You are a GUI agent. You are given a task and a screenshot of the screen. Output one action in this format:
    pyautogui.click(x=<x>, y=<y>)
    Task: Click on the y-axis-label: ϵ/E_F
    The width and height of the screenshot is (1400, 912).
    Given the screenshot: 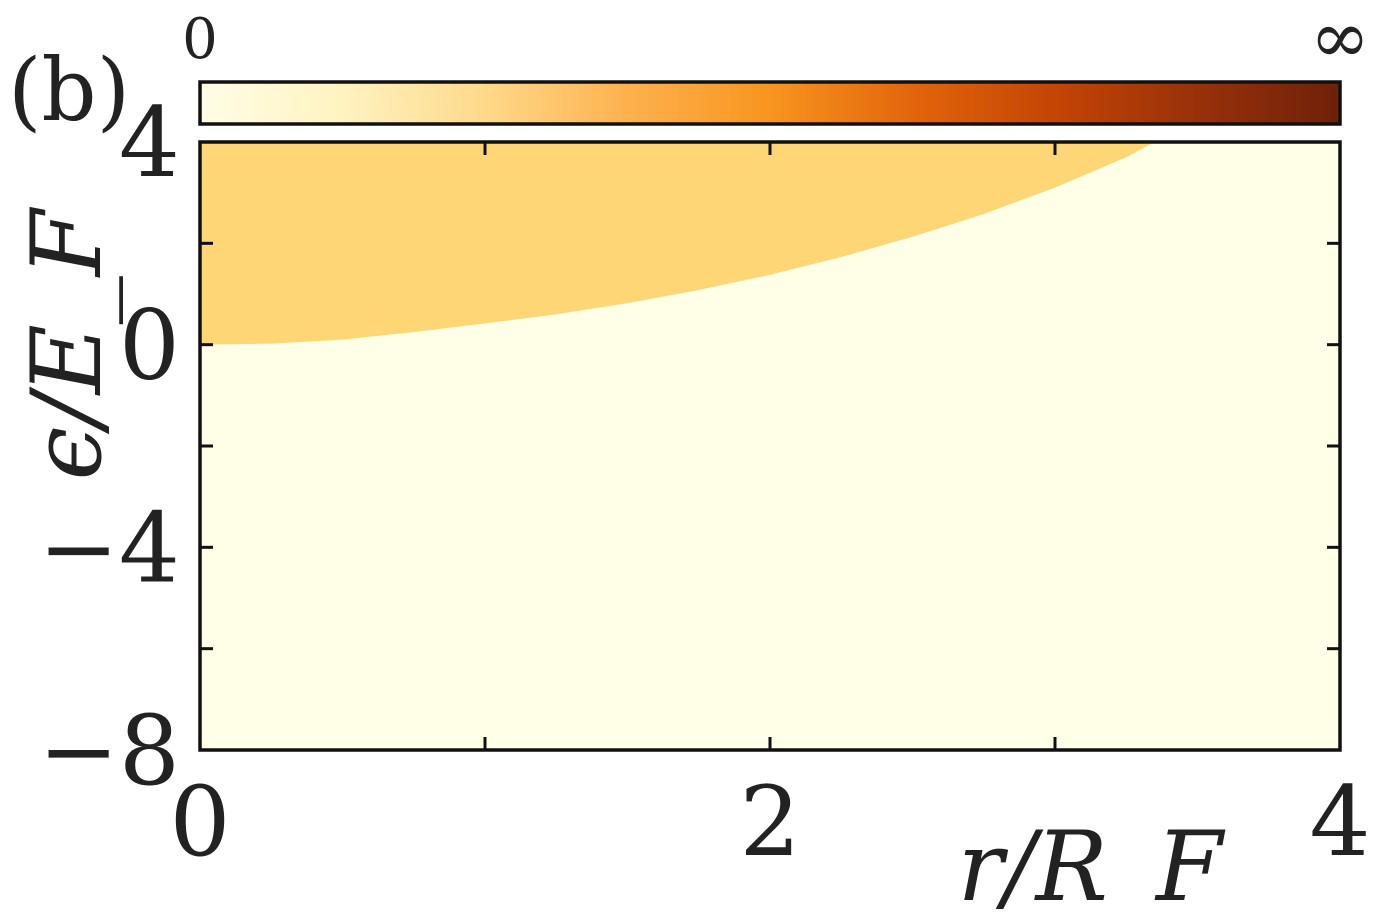 What is the action you would take?
    pyautogui.click(x=67, y=343)
    